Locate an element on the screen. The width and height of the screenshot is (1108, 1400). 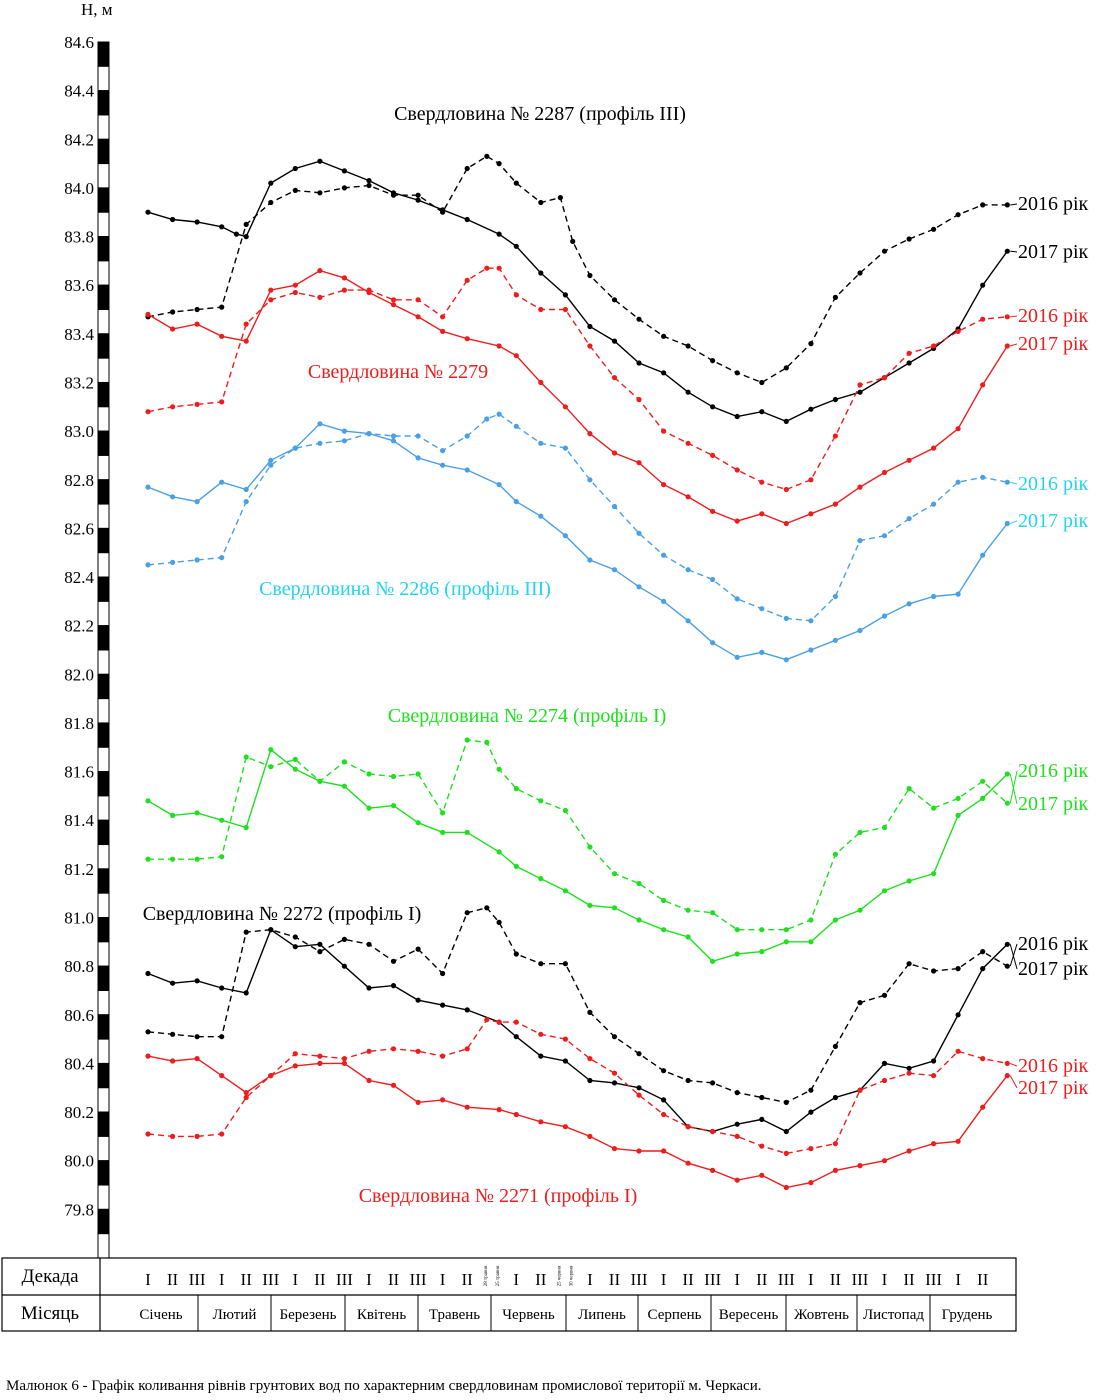
decade-label: I is located at coordinates (958, 1279).